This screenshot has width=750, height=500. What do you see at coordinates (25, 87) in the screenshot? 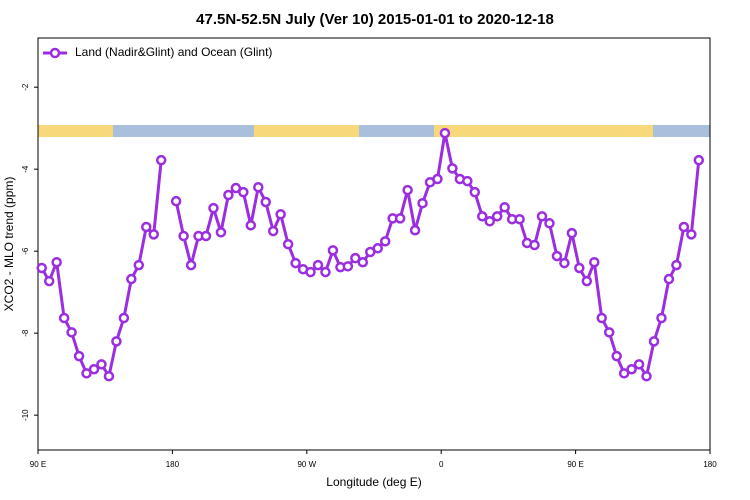
I see `y-tick-label: -2` at bounding box center [25, 87].